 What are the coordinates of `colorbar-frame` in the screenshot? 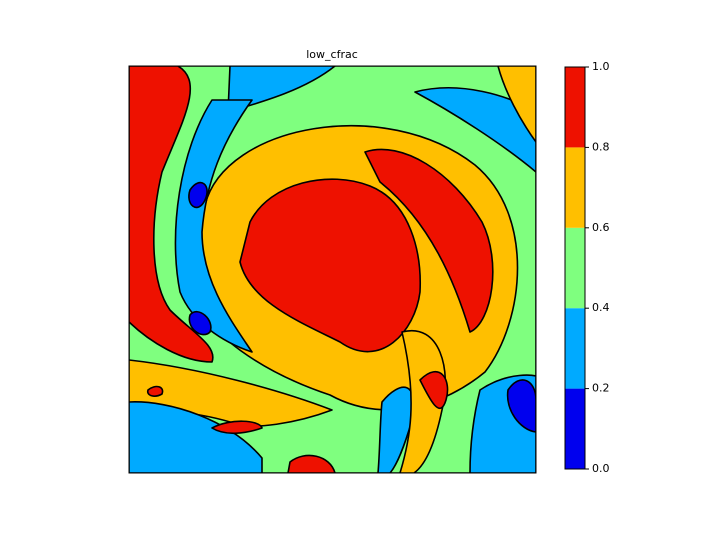 It's located at (575, 268).